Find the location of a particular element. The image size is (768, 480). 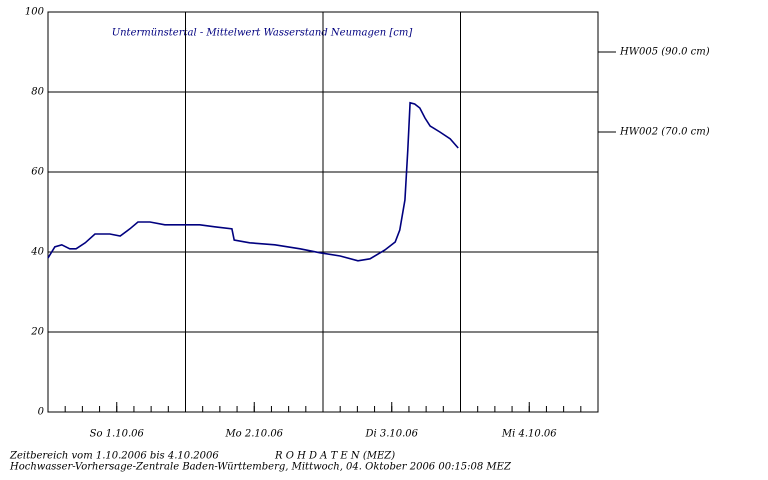

y-tick-label: 60 is located at coordinates (37, 172).